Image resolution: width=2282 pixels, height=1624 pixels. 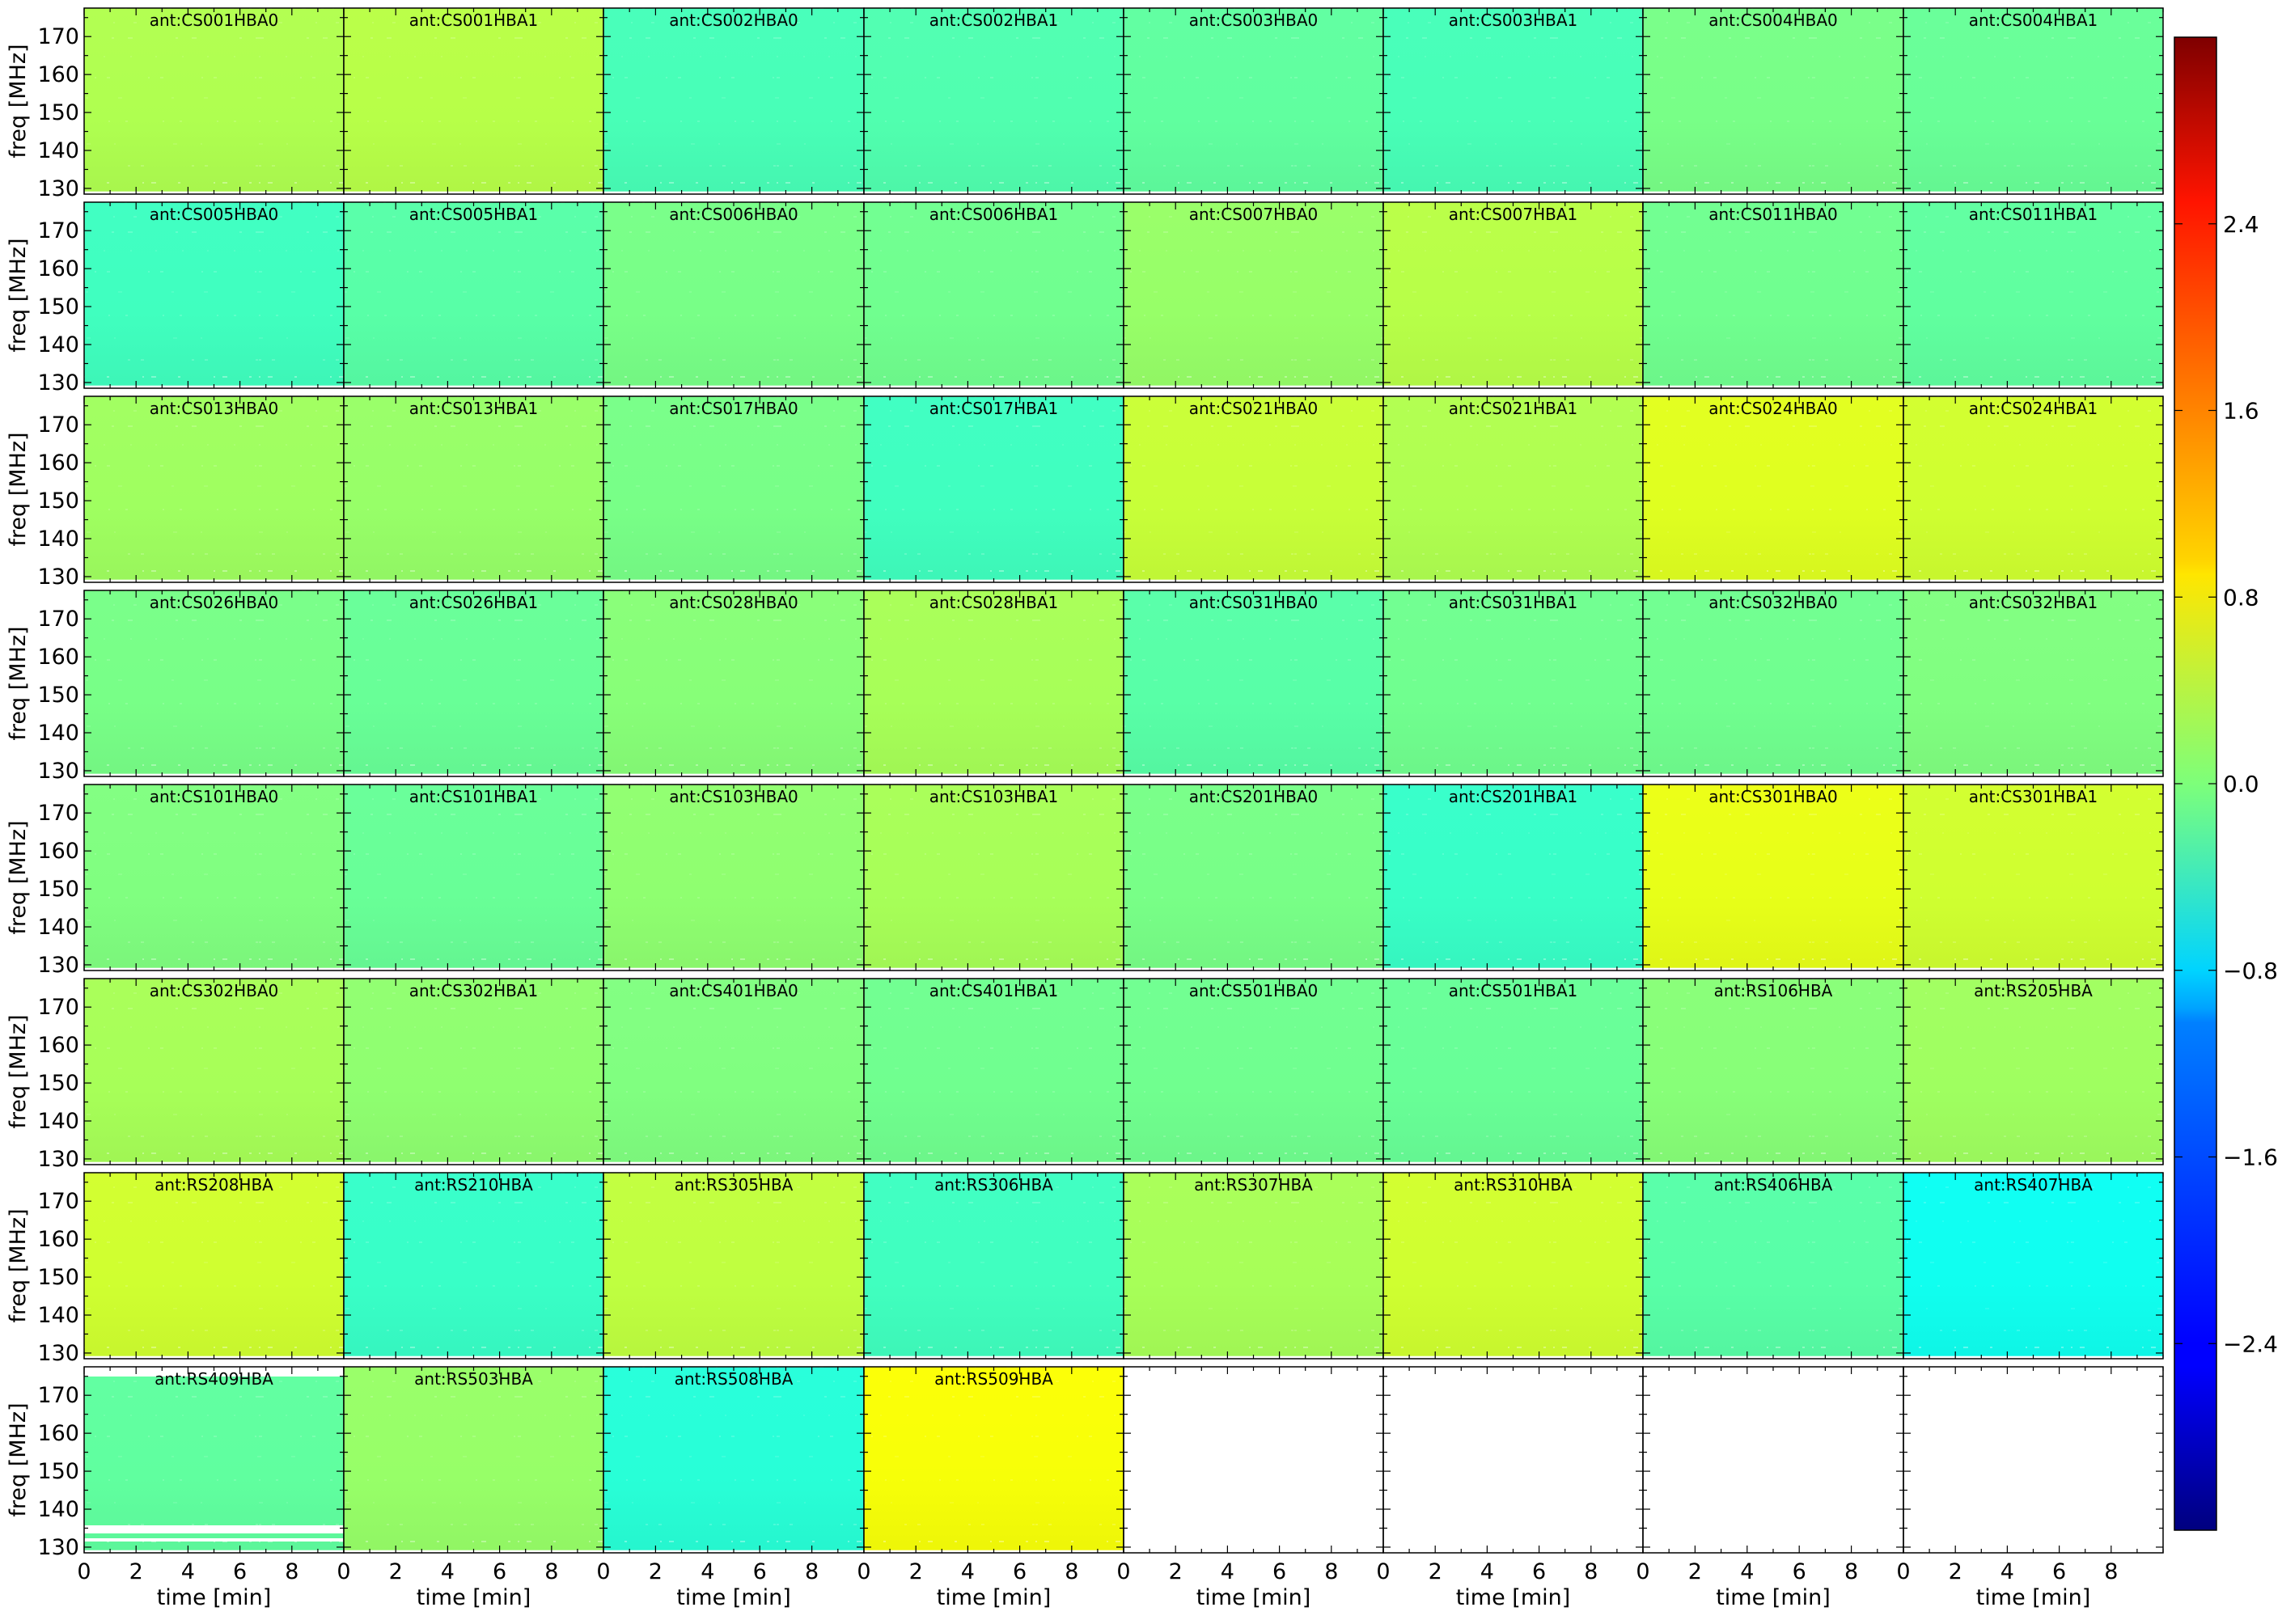 What do you see at coordinates (1773, 1266) in the screenshot?
I see `spectrogram-panel: ant:RS406HBA` at bounding box center [1773, 1266].